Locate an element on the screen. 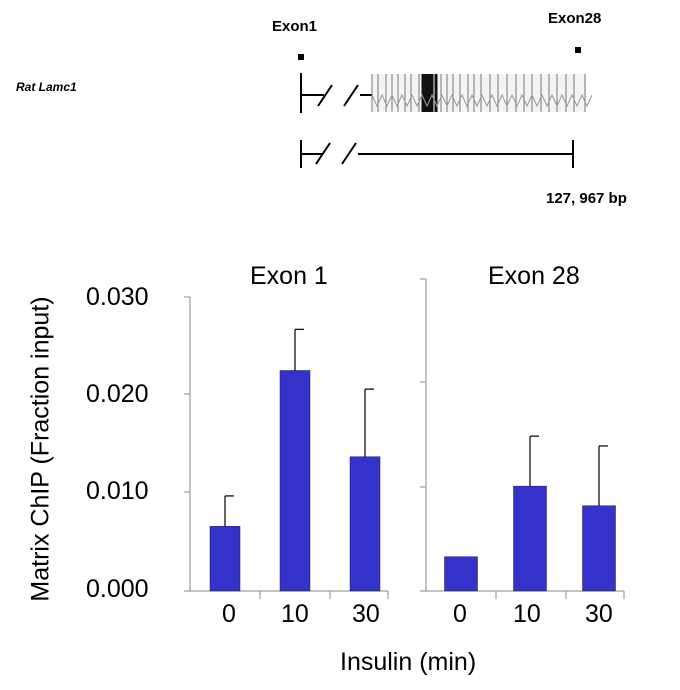  intron-zigzag is located at coordinates (482, 100).